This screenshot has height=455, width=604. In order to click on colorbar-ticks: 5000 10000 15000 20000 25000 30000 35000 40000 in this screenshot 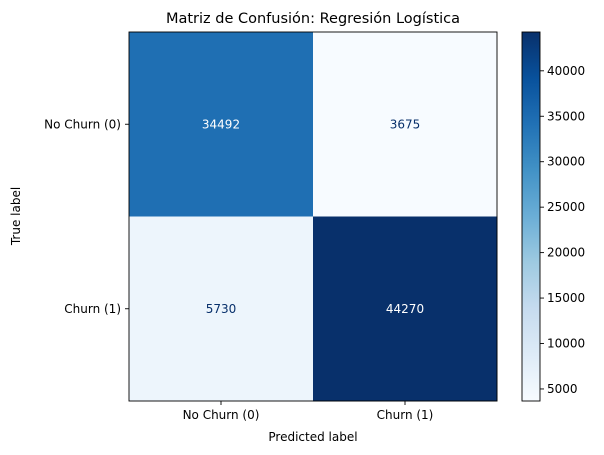, I will do `click(562, 230)`.